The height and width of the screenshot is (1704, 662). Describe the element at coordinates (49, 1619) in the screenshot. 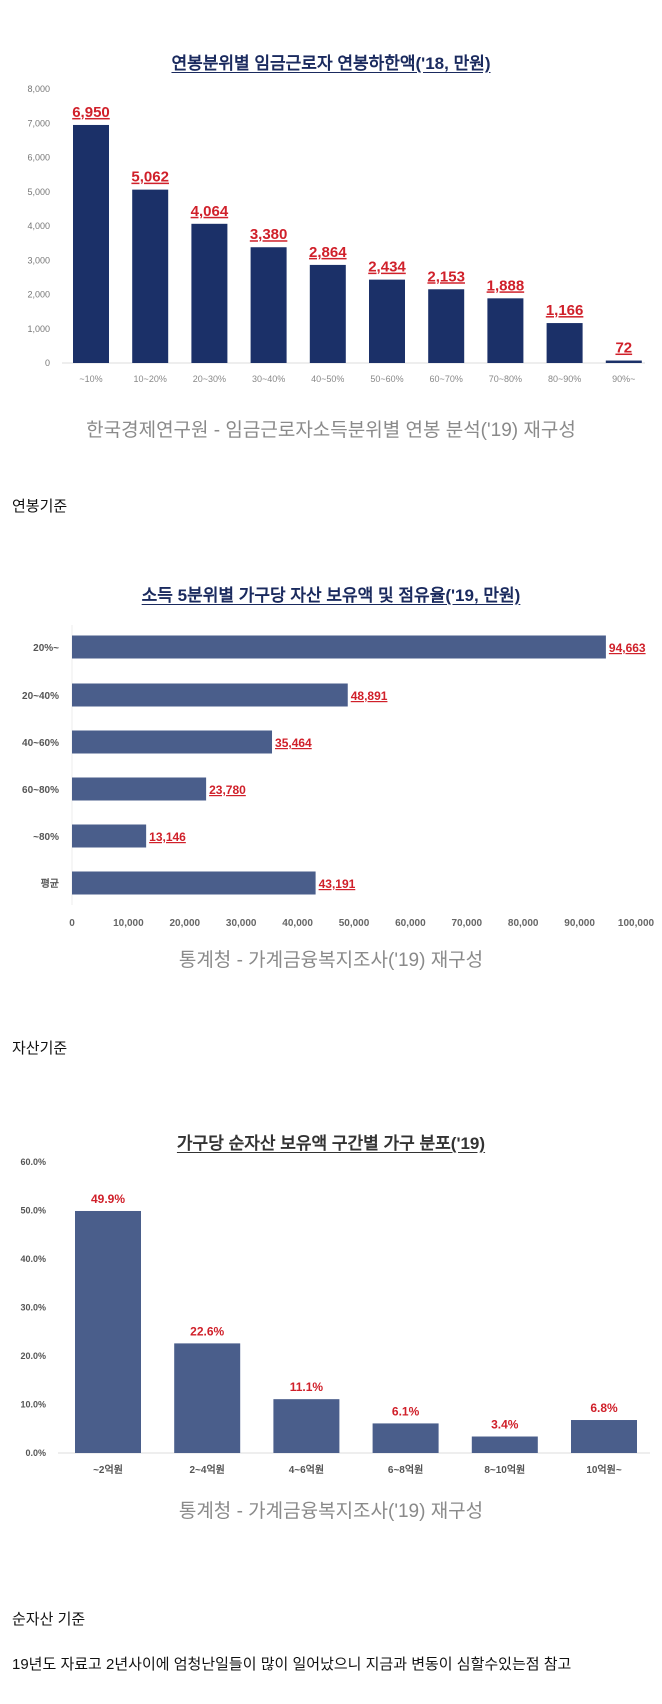

I see `caption-net-assets: 순자산 기준` at that location.